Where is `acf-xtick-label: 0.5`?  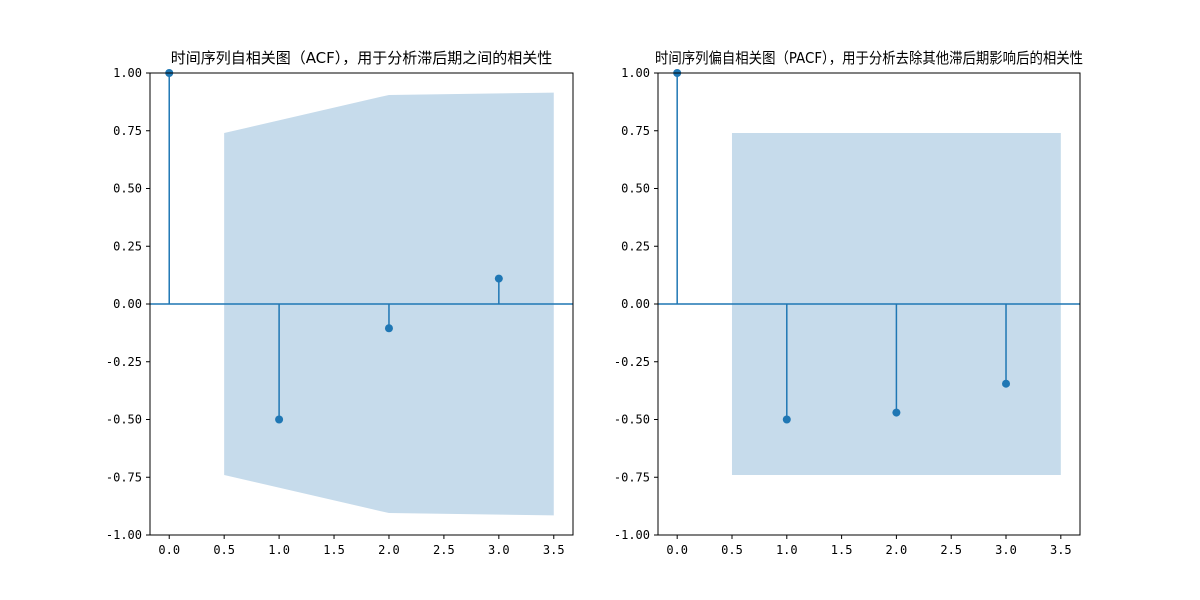
acf-xtick-label: 0.5 is located at coordinates (224, 550).